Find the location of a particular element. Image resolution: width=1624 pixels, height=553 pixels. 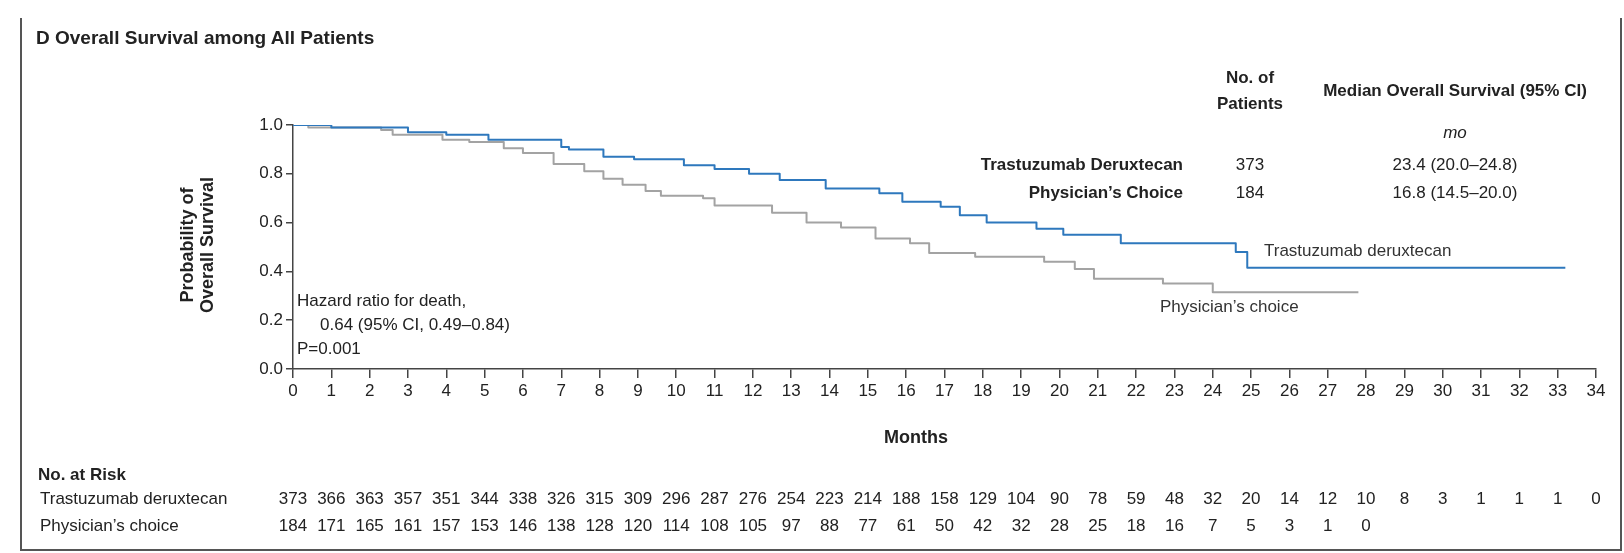

x-tick-label: 30 is located at coordinates (1443, 390).